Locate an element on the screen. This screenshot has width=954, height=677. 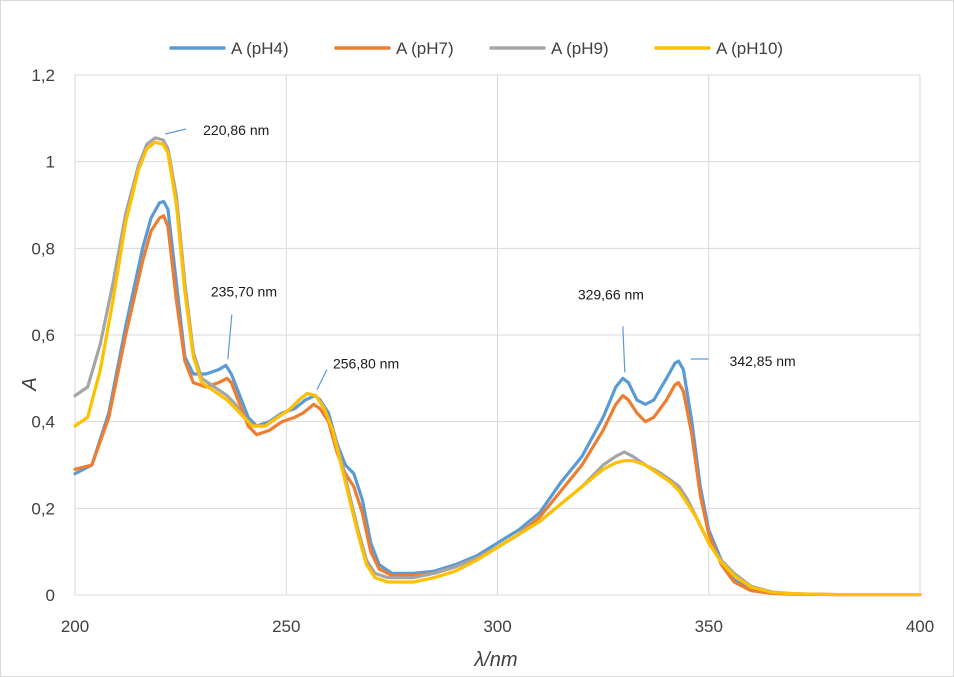
y-tick-label: 0,8 is located at coordinates (43, 248).